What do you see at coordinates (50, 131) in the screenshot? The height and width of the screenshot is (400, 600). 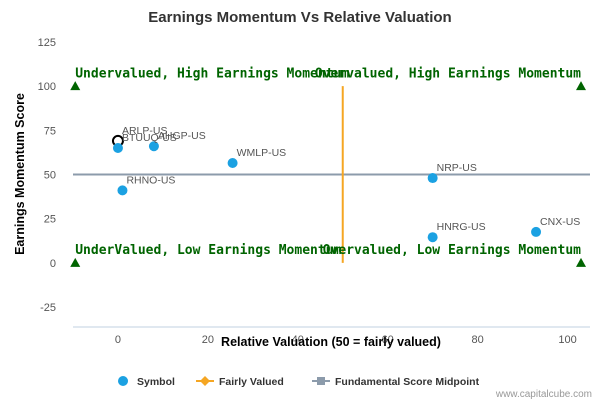 I see `y-tick-label: 75` at bounding box center [50, 131].